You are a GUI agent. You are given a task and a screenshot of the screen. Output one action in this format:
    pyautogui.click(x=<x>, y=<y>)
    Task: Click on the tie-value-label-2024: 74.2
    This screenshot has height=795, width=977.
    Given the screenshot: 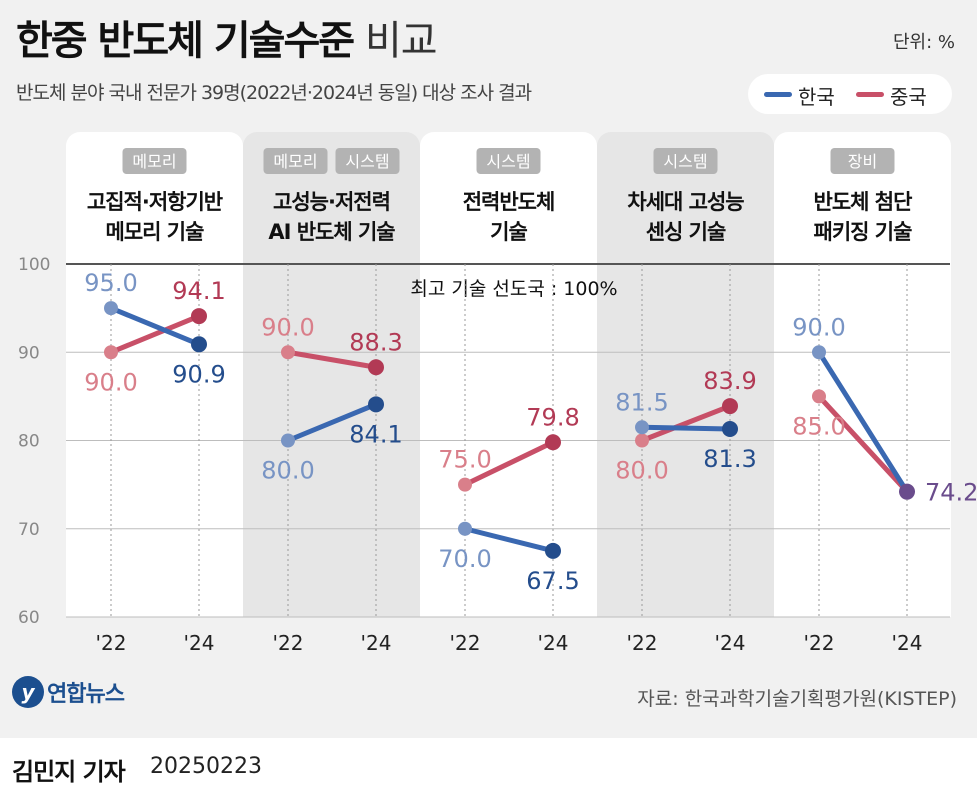 What is the action you would take?
    pyautogui.click(x=951, y=493)
    